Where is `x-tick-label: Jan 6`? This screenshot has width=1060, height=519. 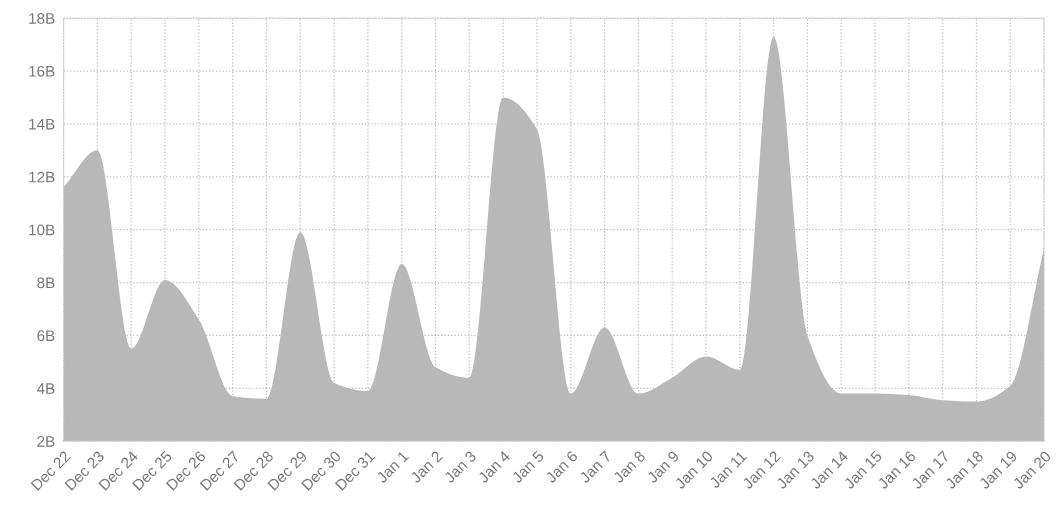
x-tick-label: Jan 6 is located at coordinates (561, 467).